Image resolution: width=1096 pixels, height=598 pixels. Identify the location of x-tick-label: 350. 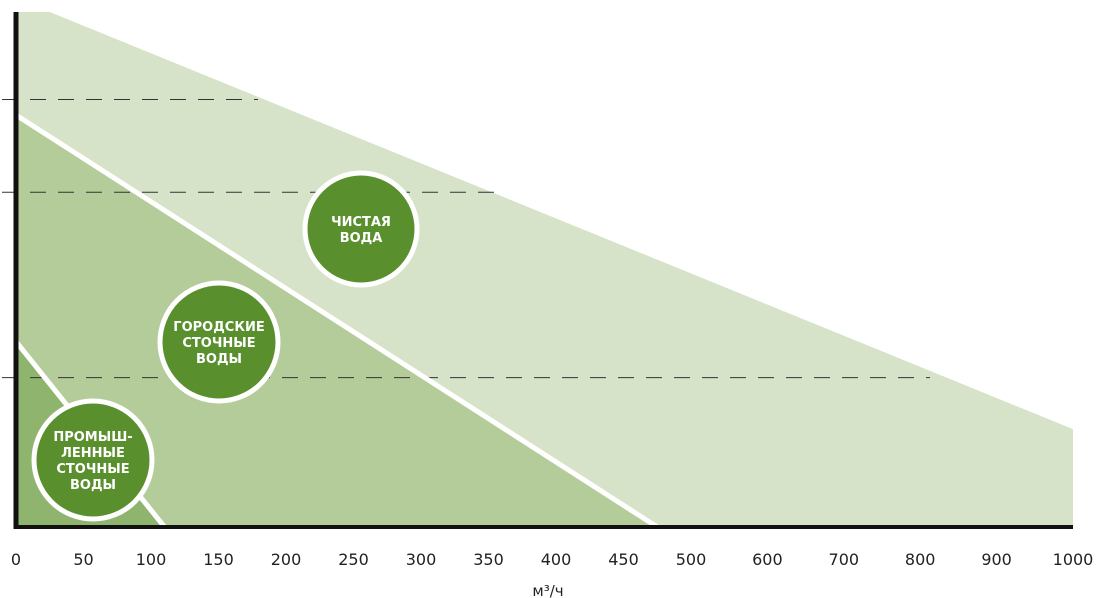
(488, 559).